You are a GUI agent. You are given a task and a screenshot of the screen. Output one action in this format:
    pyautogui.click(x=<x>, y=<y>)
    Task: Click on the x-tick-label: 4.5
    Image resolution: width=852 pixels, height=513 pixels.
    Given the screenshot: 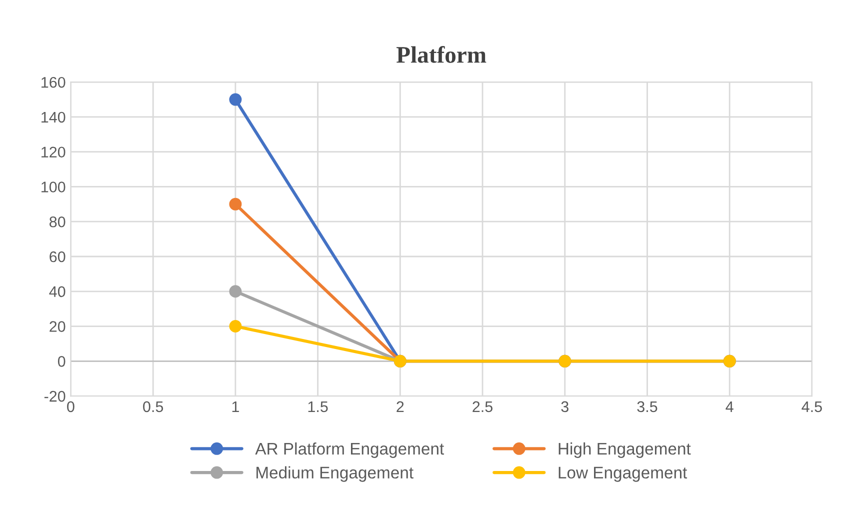 What is the action you would take?
    pyautogui.click(x=812, y=406)
    